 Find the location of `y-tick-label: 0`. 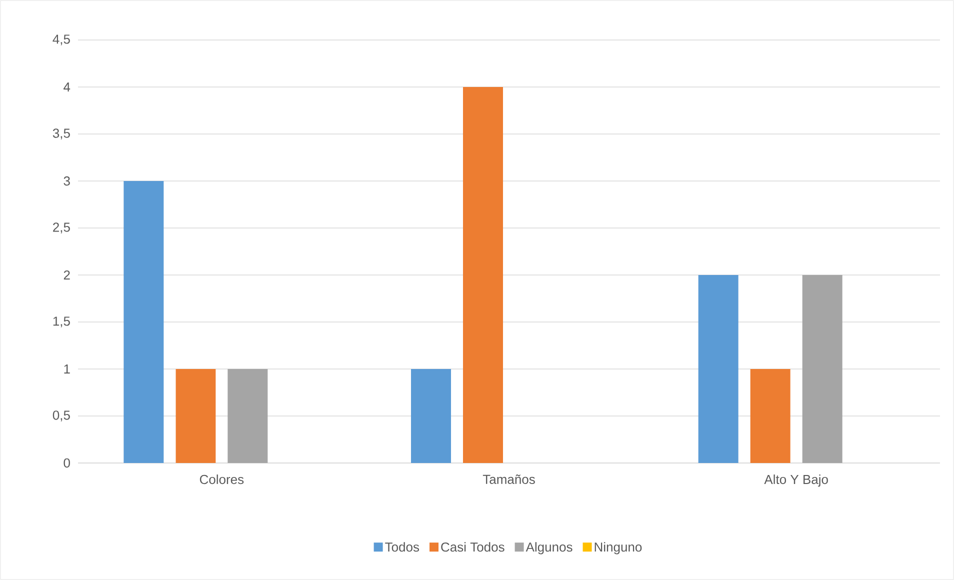

y-tick-label: 0 is located at coordinates (67, 463).